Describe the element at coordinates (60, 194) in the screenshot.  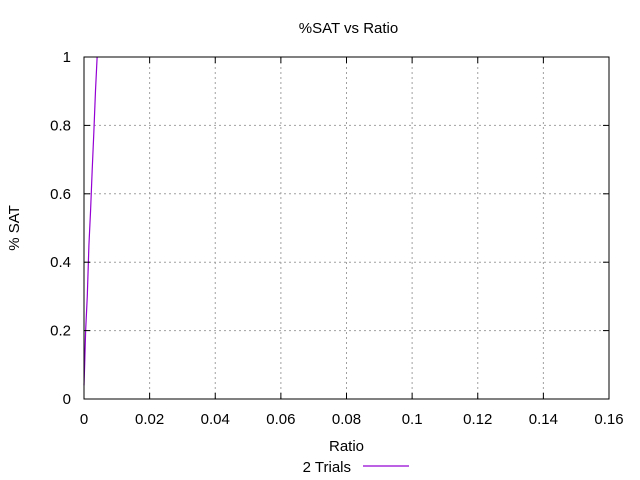
I see `y-tick-label: 0.6` at that location.